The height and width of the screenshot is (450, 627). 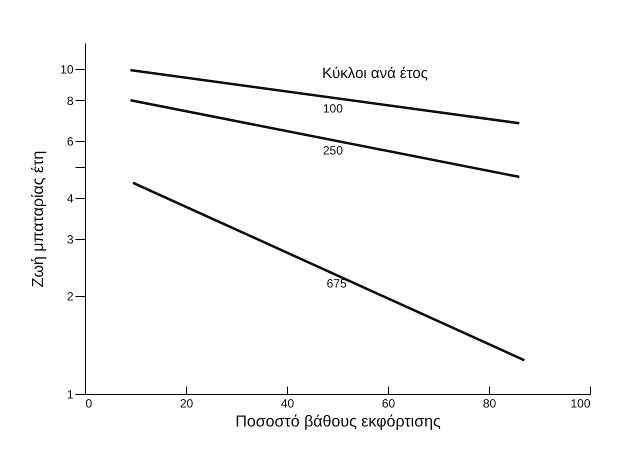 I want to click on x-tick-label: 20, so click(x=187, y=403).